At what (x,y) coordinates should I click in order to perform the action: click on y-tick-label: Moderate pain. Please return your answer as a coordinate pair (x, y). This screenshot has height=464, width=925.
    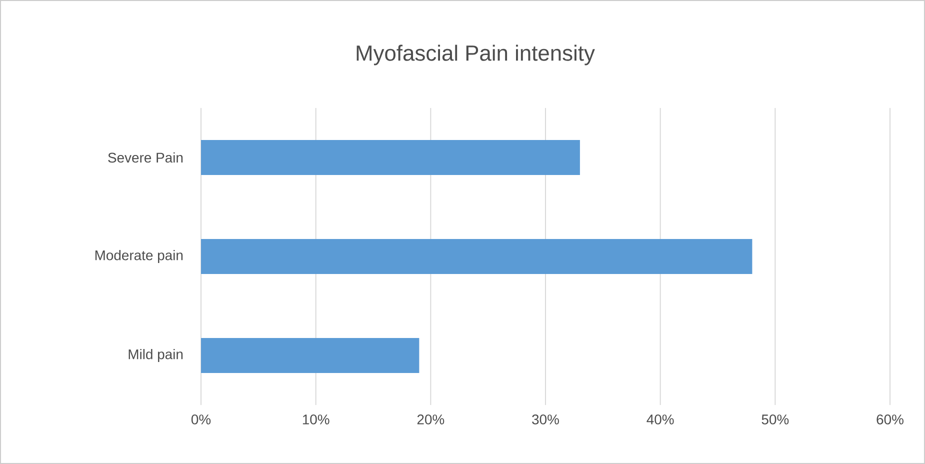
    Looking at the image, I should click on (139, 256).